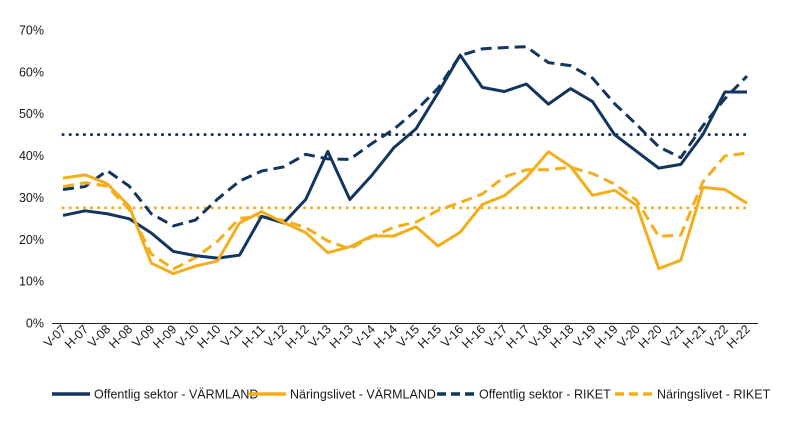 This screenshot has height=433, width=799. What do you see at coordinates (231, 335) in the screenshot?
I see `x-tick-label: V-11` at bounding box center [231, 335].